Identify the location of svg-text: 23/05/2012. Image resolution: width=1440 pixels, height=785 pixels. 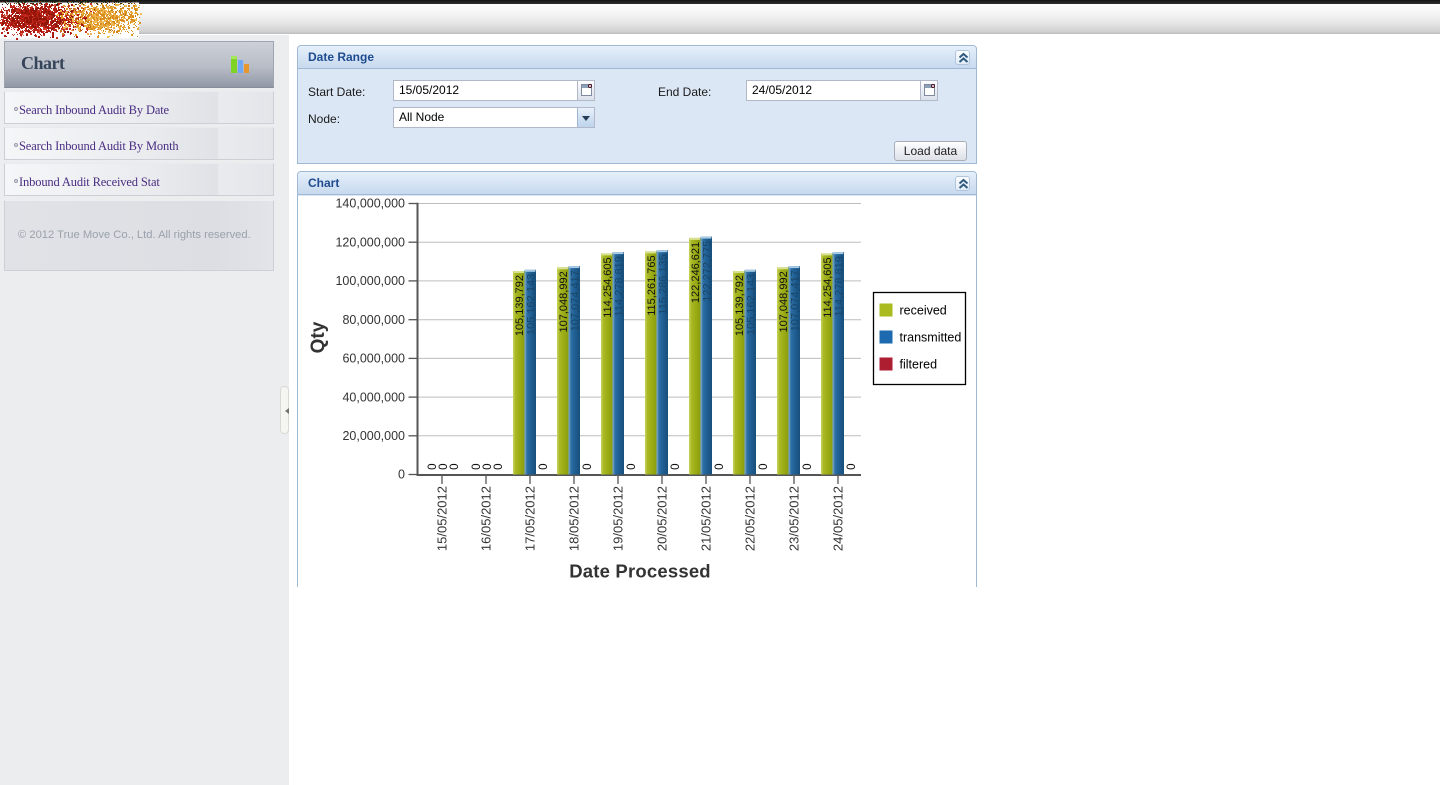
(794, 518).